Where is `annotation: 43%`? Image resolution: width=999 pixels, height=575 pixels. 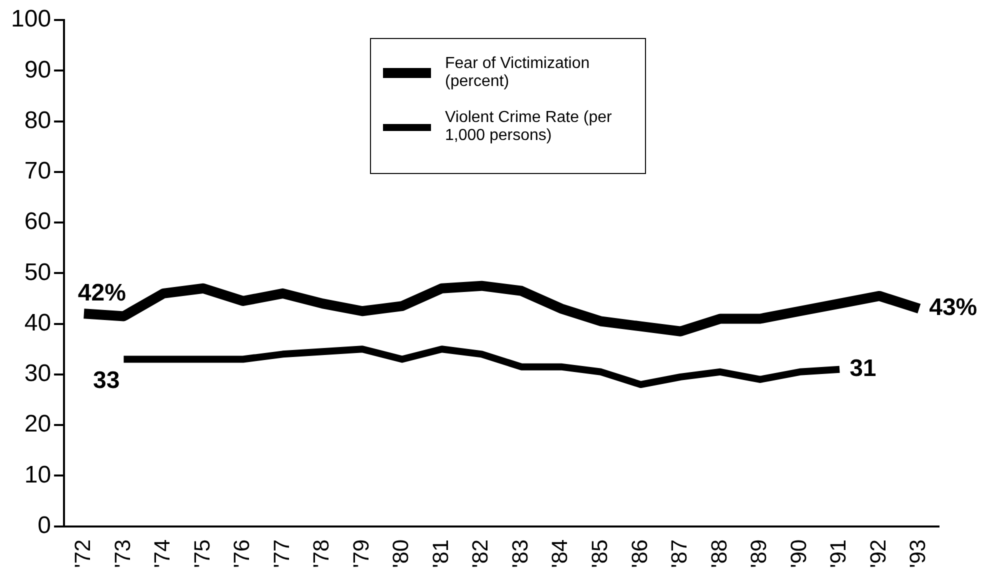 annotation: 43% is located at coordinates (953, 308).